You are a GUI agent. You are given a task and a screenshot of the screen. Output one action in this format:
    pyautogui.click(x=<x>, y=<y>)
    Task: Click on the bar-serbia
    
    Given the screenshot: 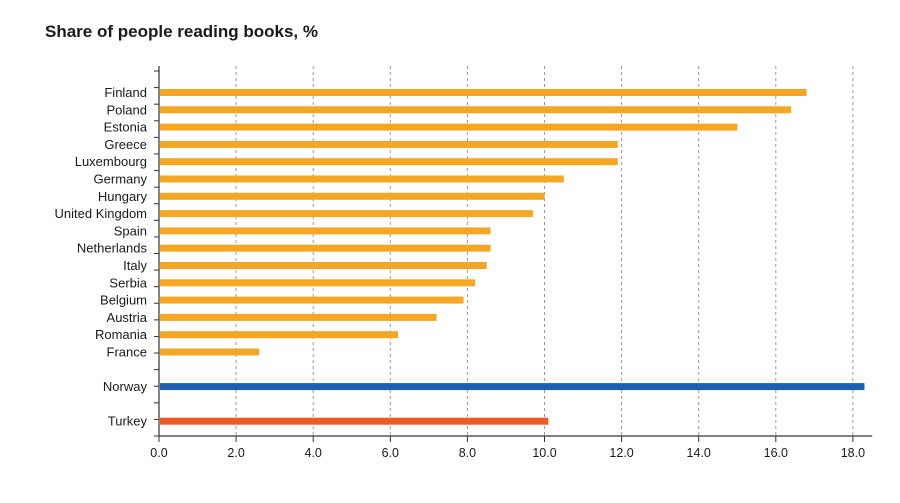 What is the action you would take?
    pyautogui.click(x=318, y=283)
    